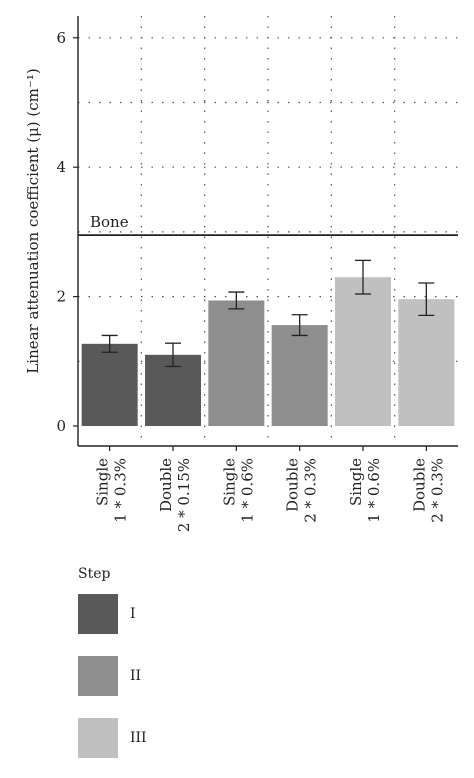 Image resolution: width=474 pixels, height=778 pixels. What do you see at coordinates (109, 222) in the screenshot?
I see `bone-reference-label: Bone` at bounding box center [109, 222].